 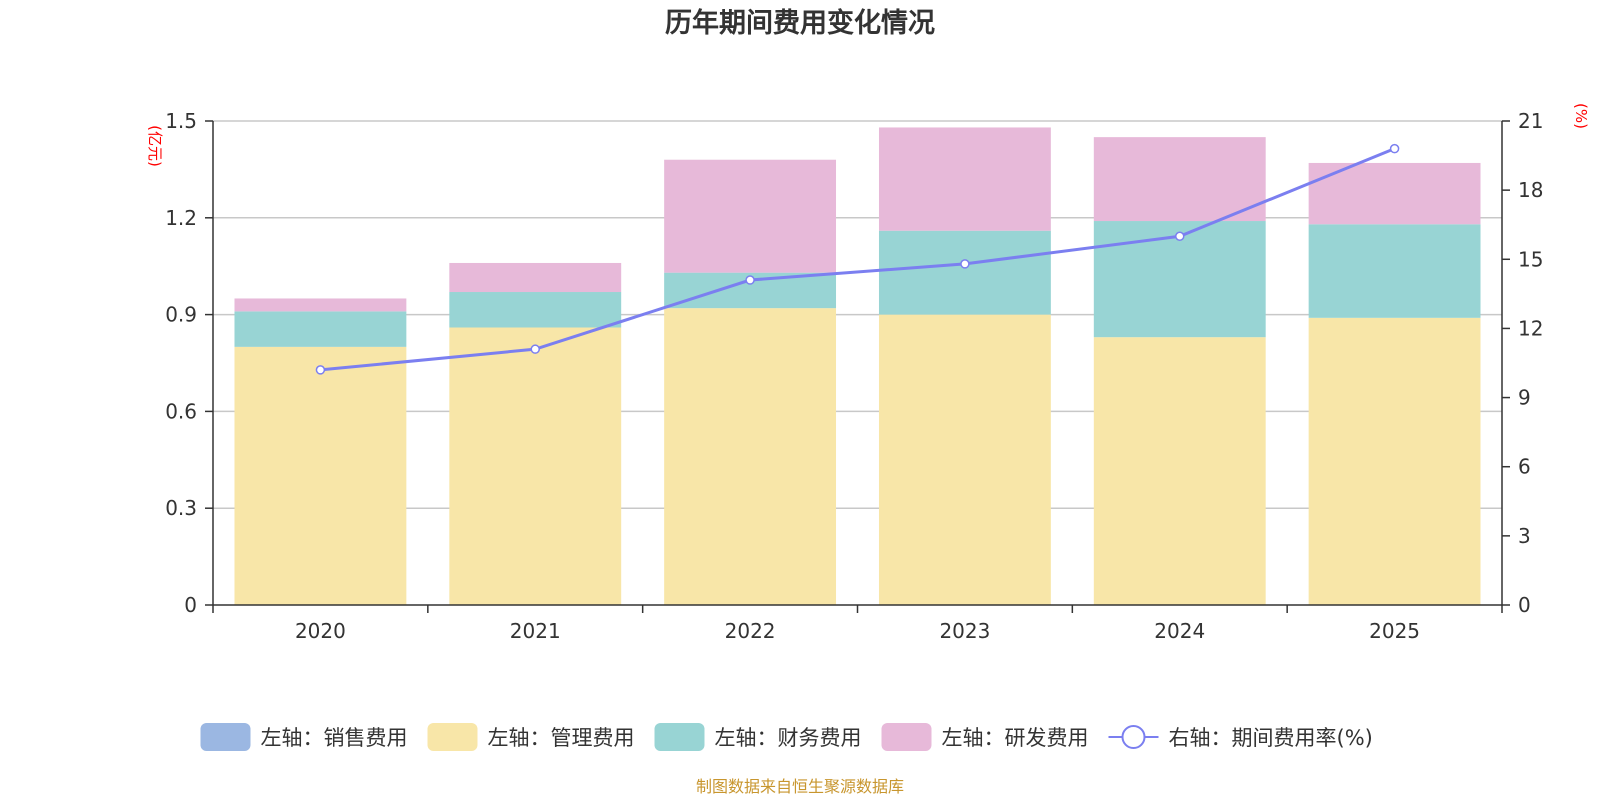 I want to click on x-tick-label: 2023, so click(x=964, y=631).